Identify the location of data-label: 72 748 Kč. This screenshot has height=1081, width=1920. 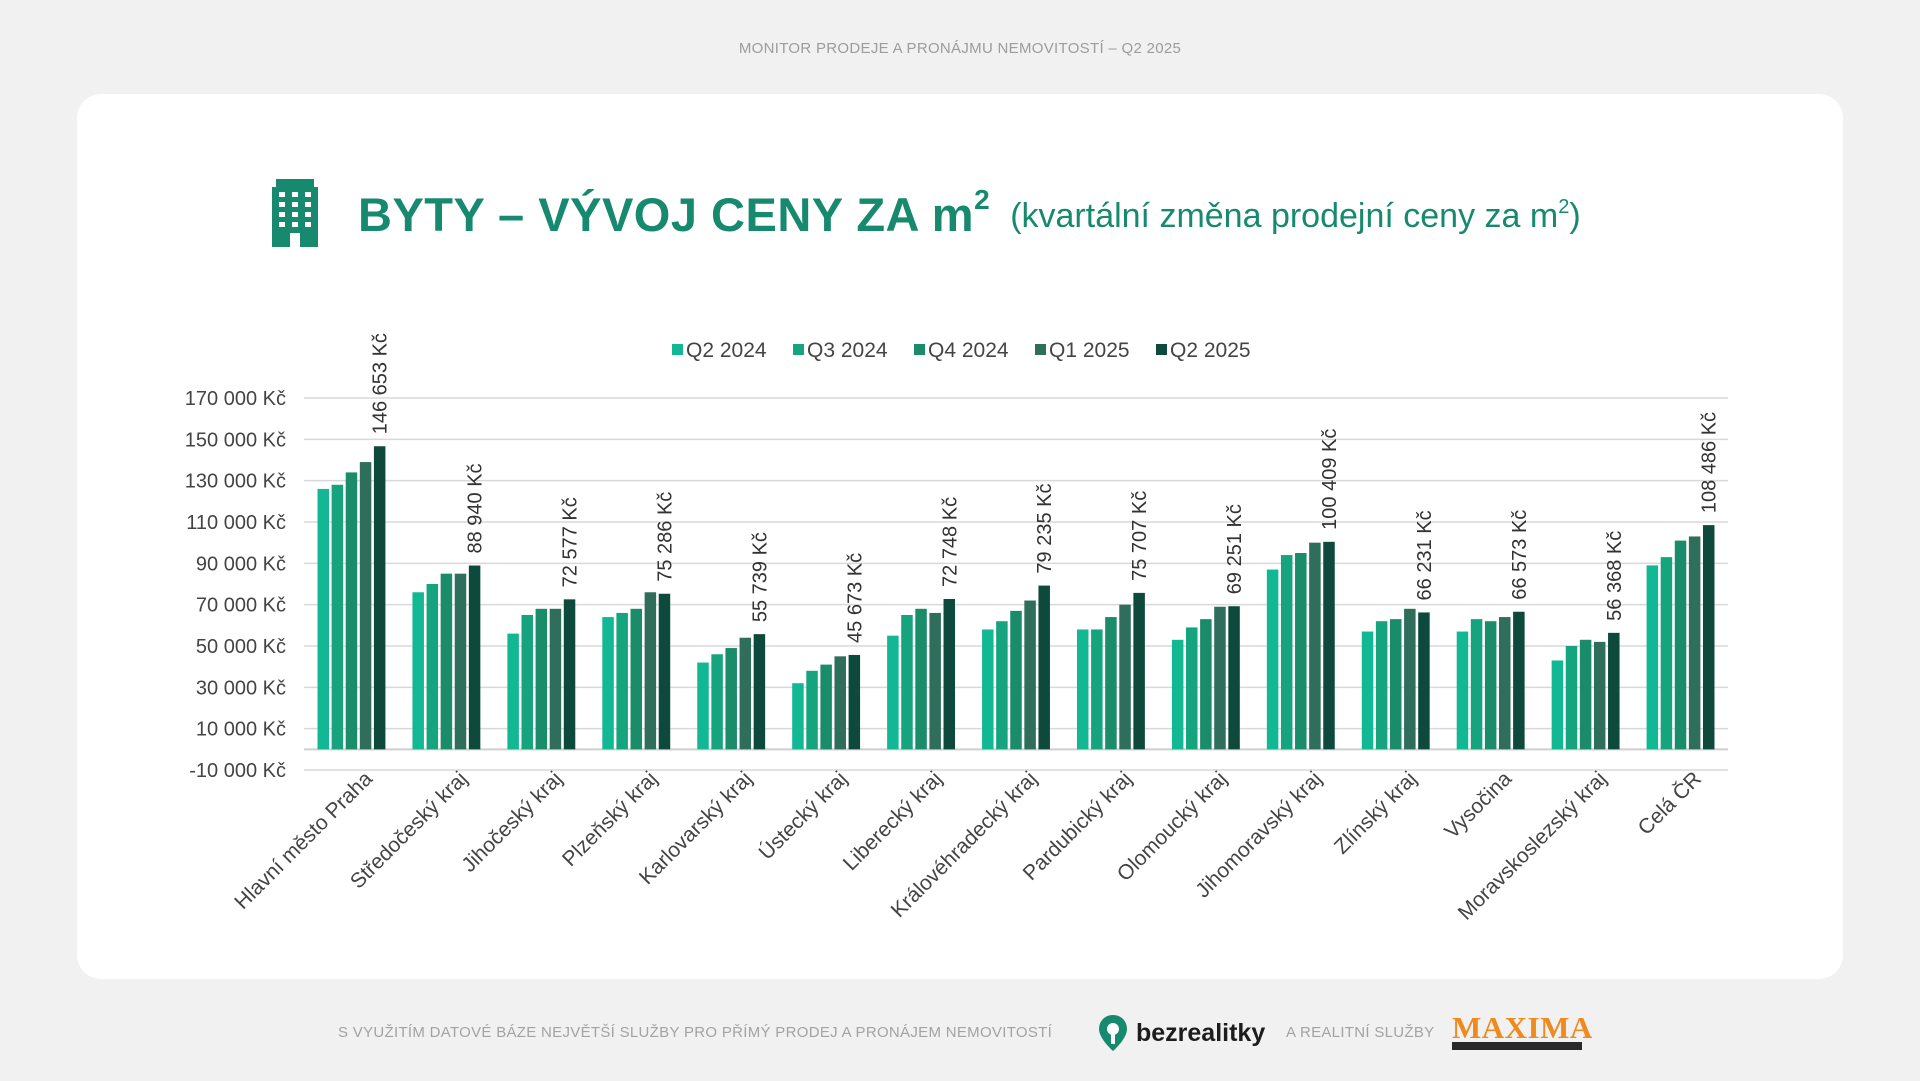
(950, 542).